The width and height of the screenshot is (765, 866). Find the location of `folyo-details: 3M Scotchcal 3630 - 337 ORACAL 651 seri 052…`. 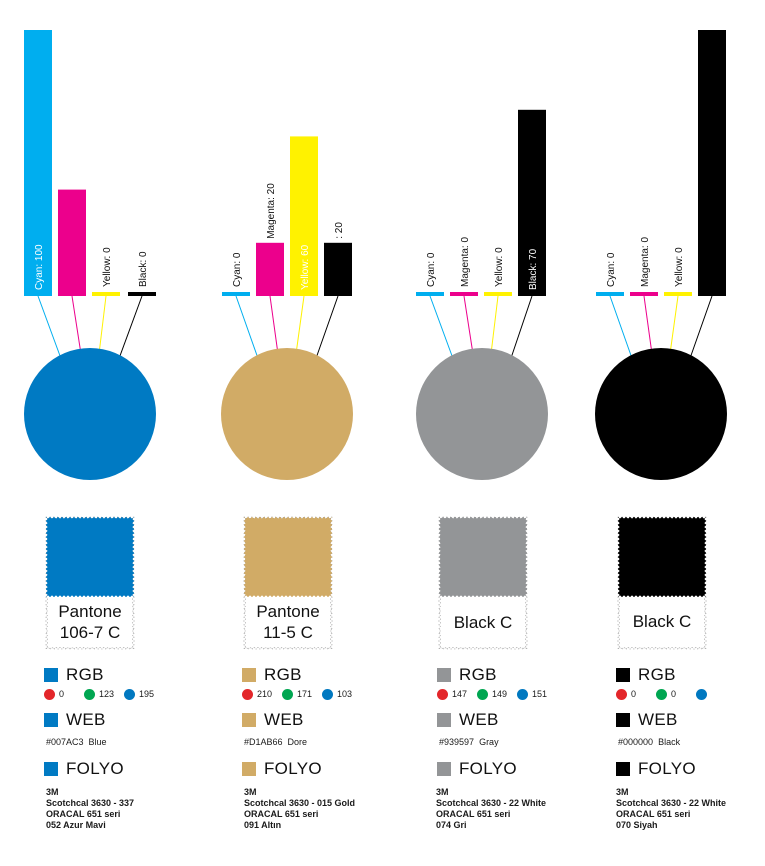

folyo-details: 3M Scotchcal 3630 - 337 ORACAL 651 seri 052… is located at coordinates (90, 808).